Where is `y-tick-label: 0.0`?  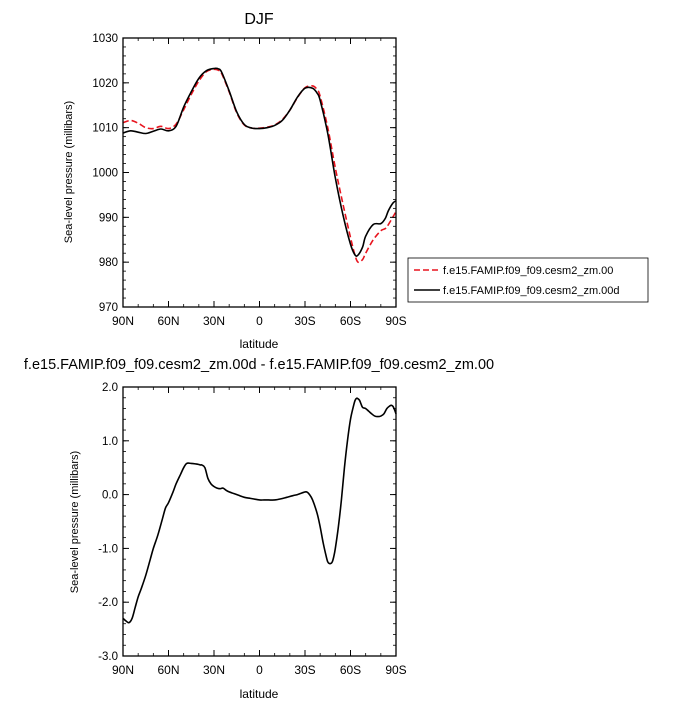 y-tick-label: 0.0 is located at coordinates (110, 496).